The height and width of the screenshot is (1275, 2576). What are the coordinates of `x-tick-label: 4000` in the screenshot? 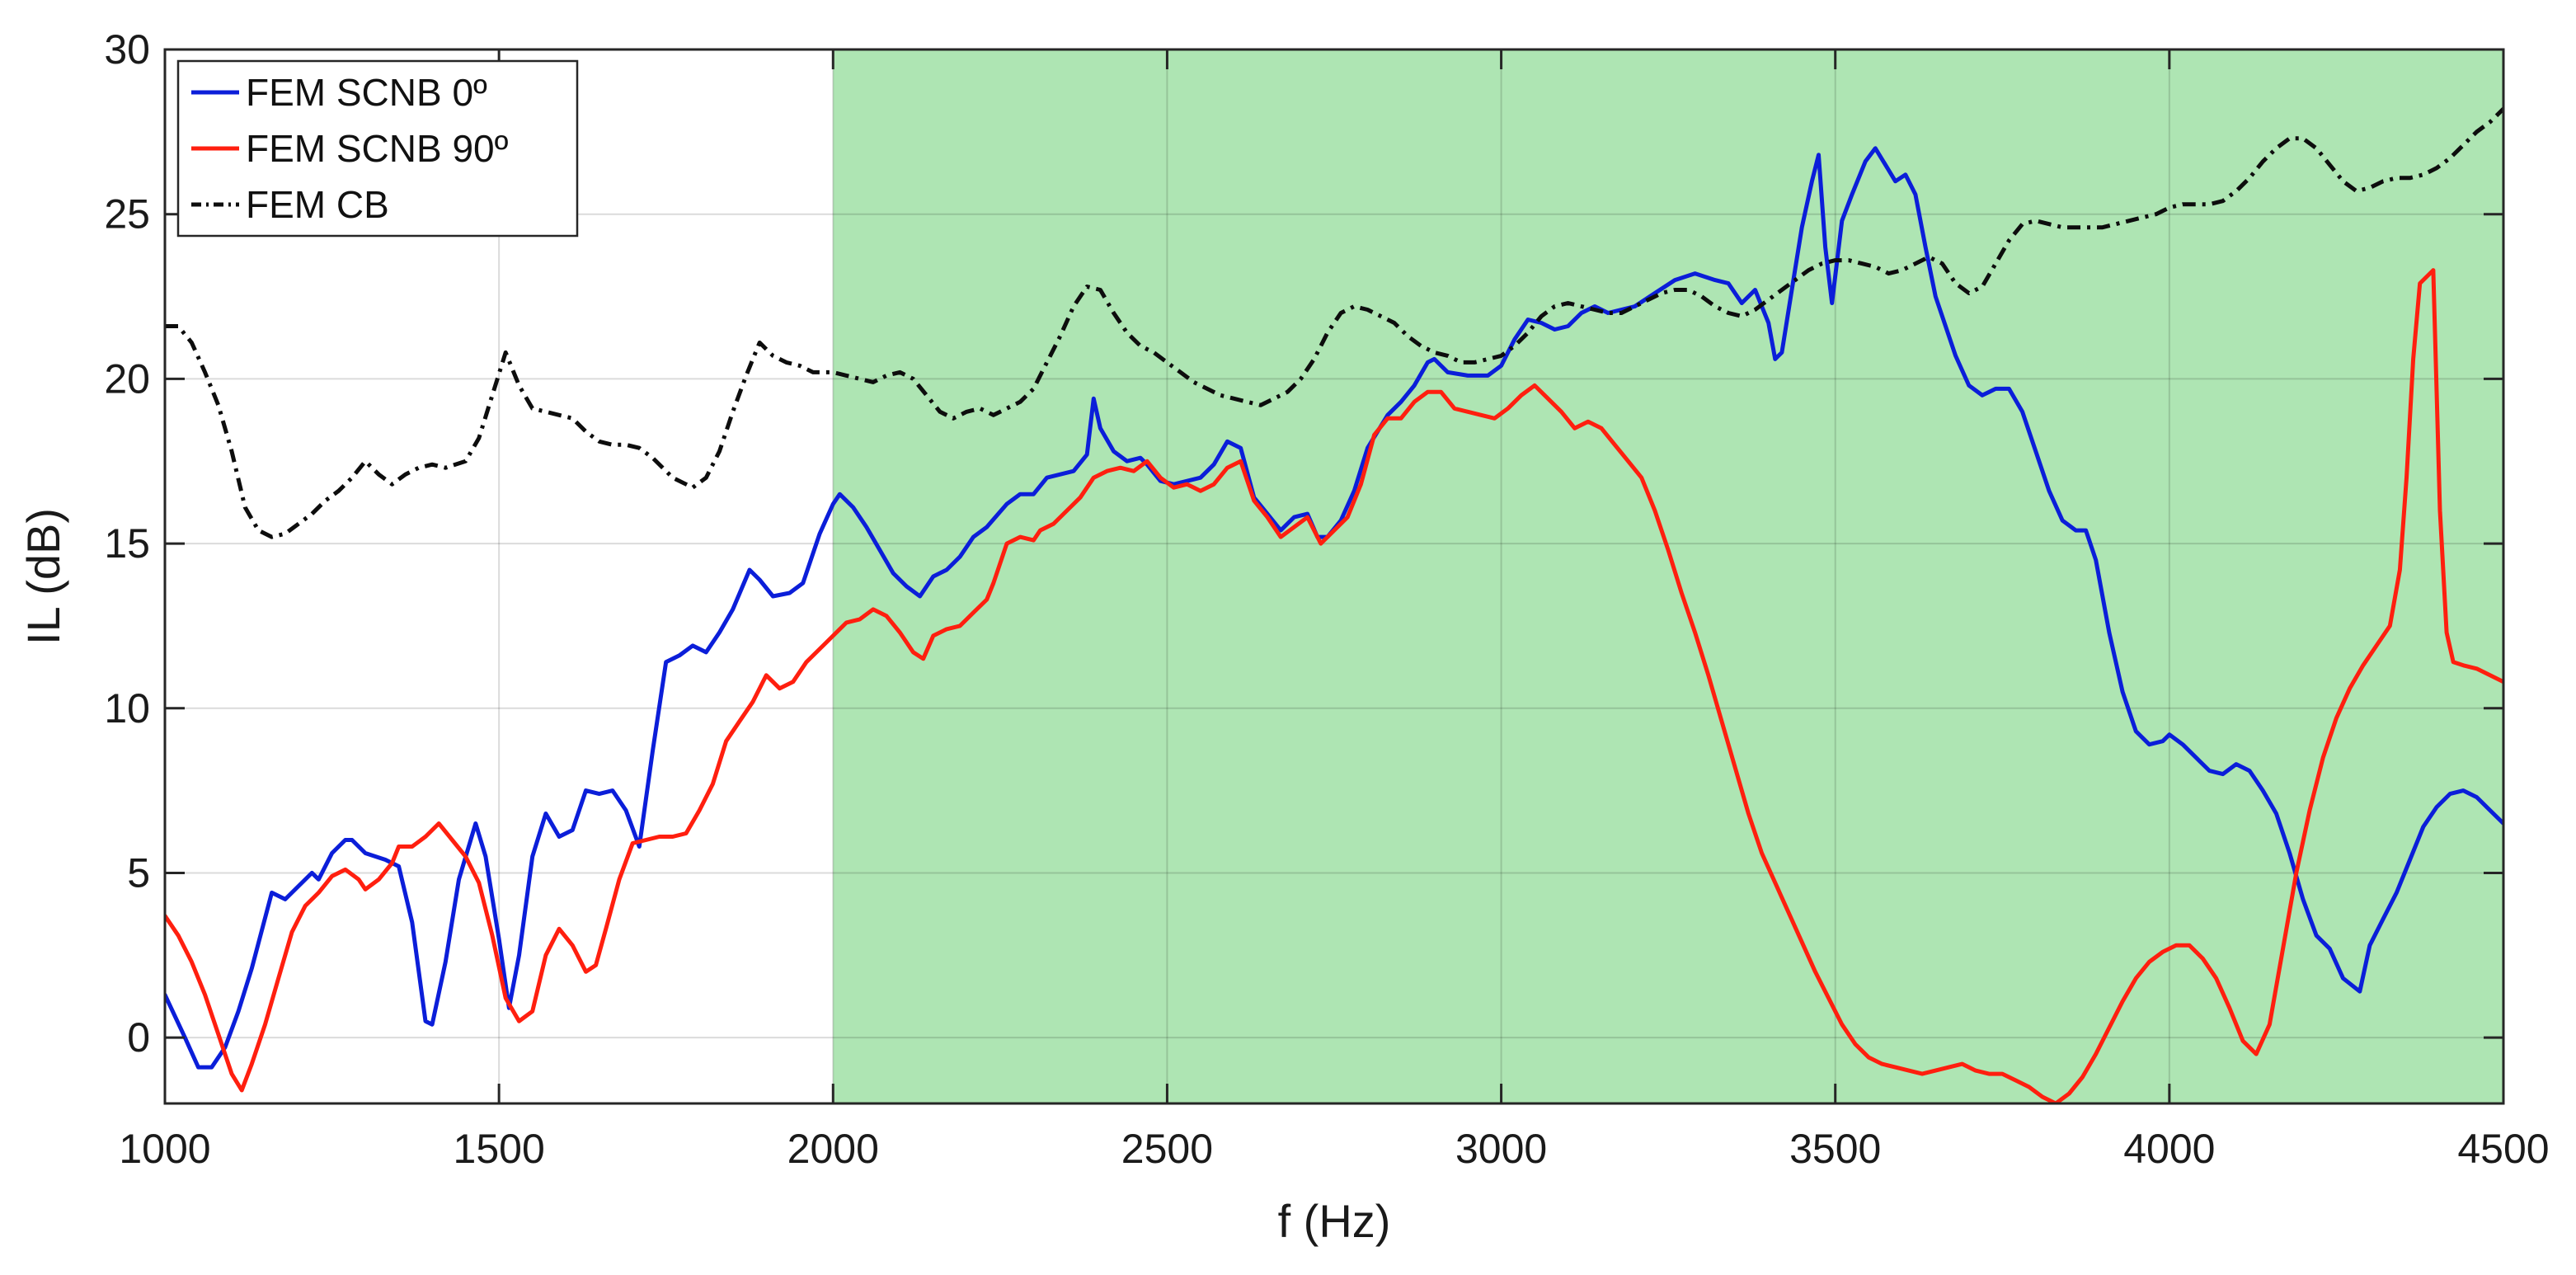 It's located at (2169, 1149).